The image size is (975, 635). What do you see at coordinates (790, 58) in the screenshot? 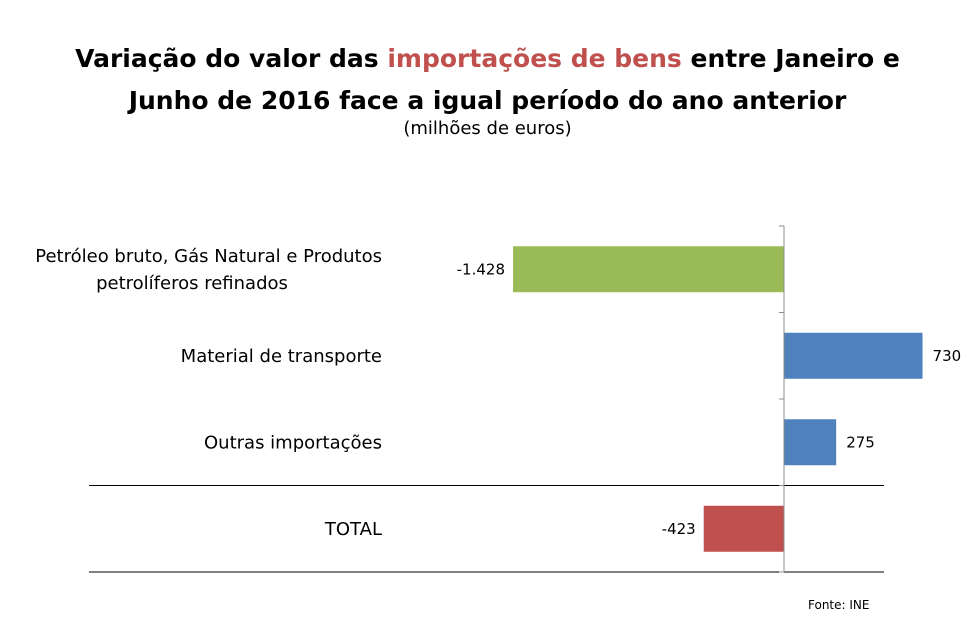
I see `title-part2: entre Janeiro e` at bounding box center [790, 58].